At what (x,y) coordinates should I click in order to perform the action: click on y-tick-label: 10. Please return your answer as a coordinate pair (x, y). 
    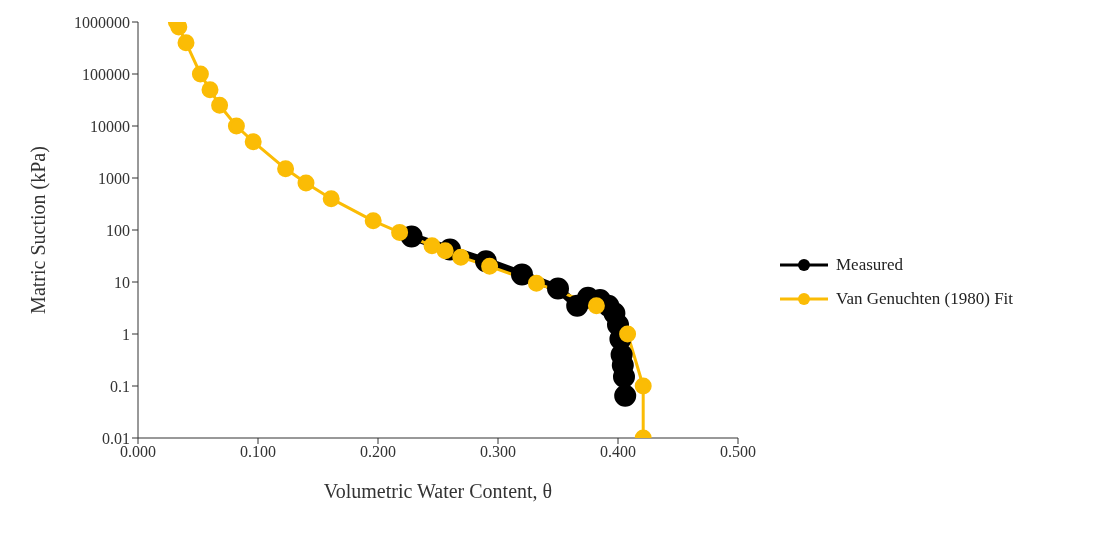
    Looking at the image, I should click on (122, 282).